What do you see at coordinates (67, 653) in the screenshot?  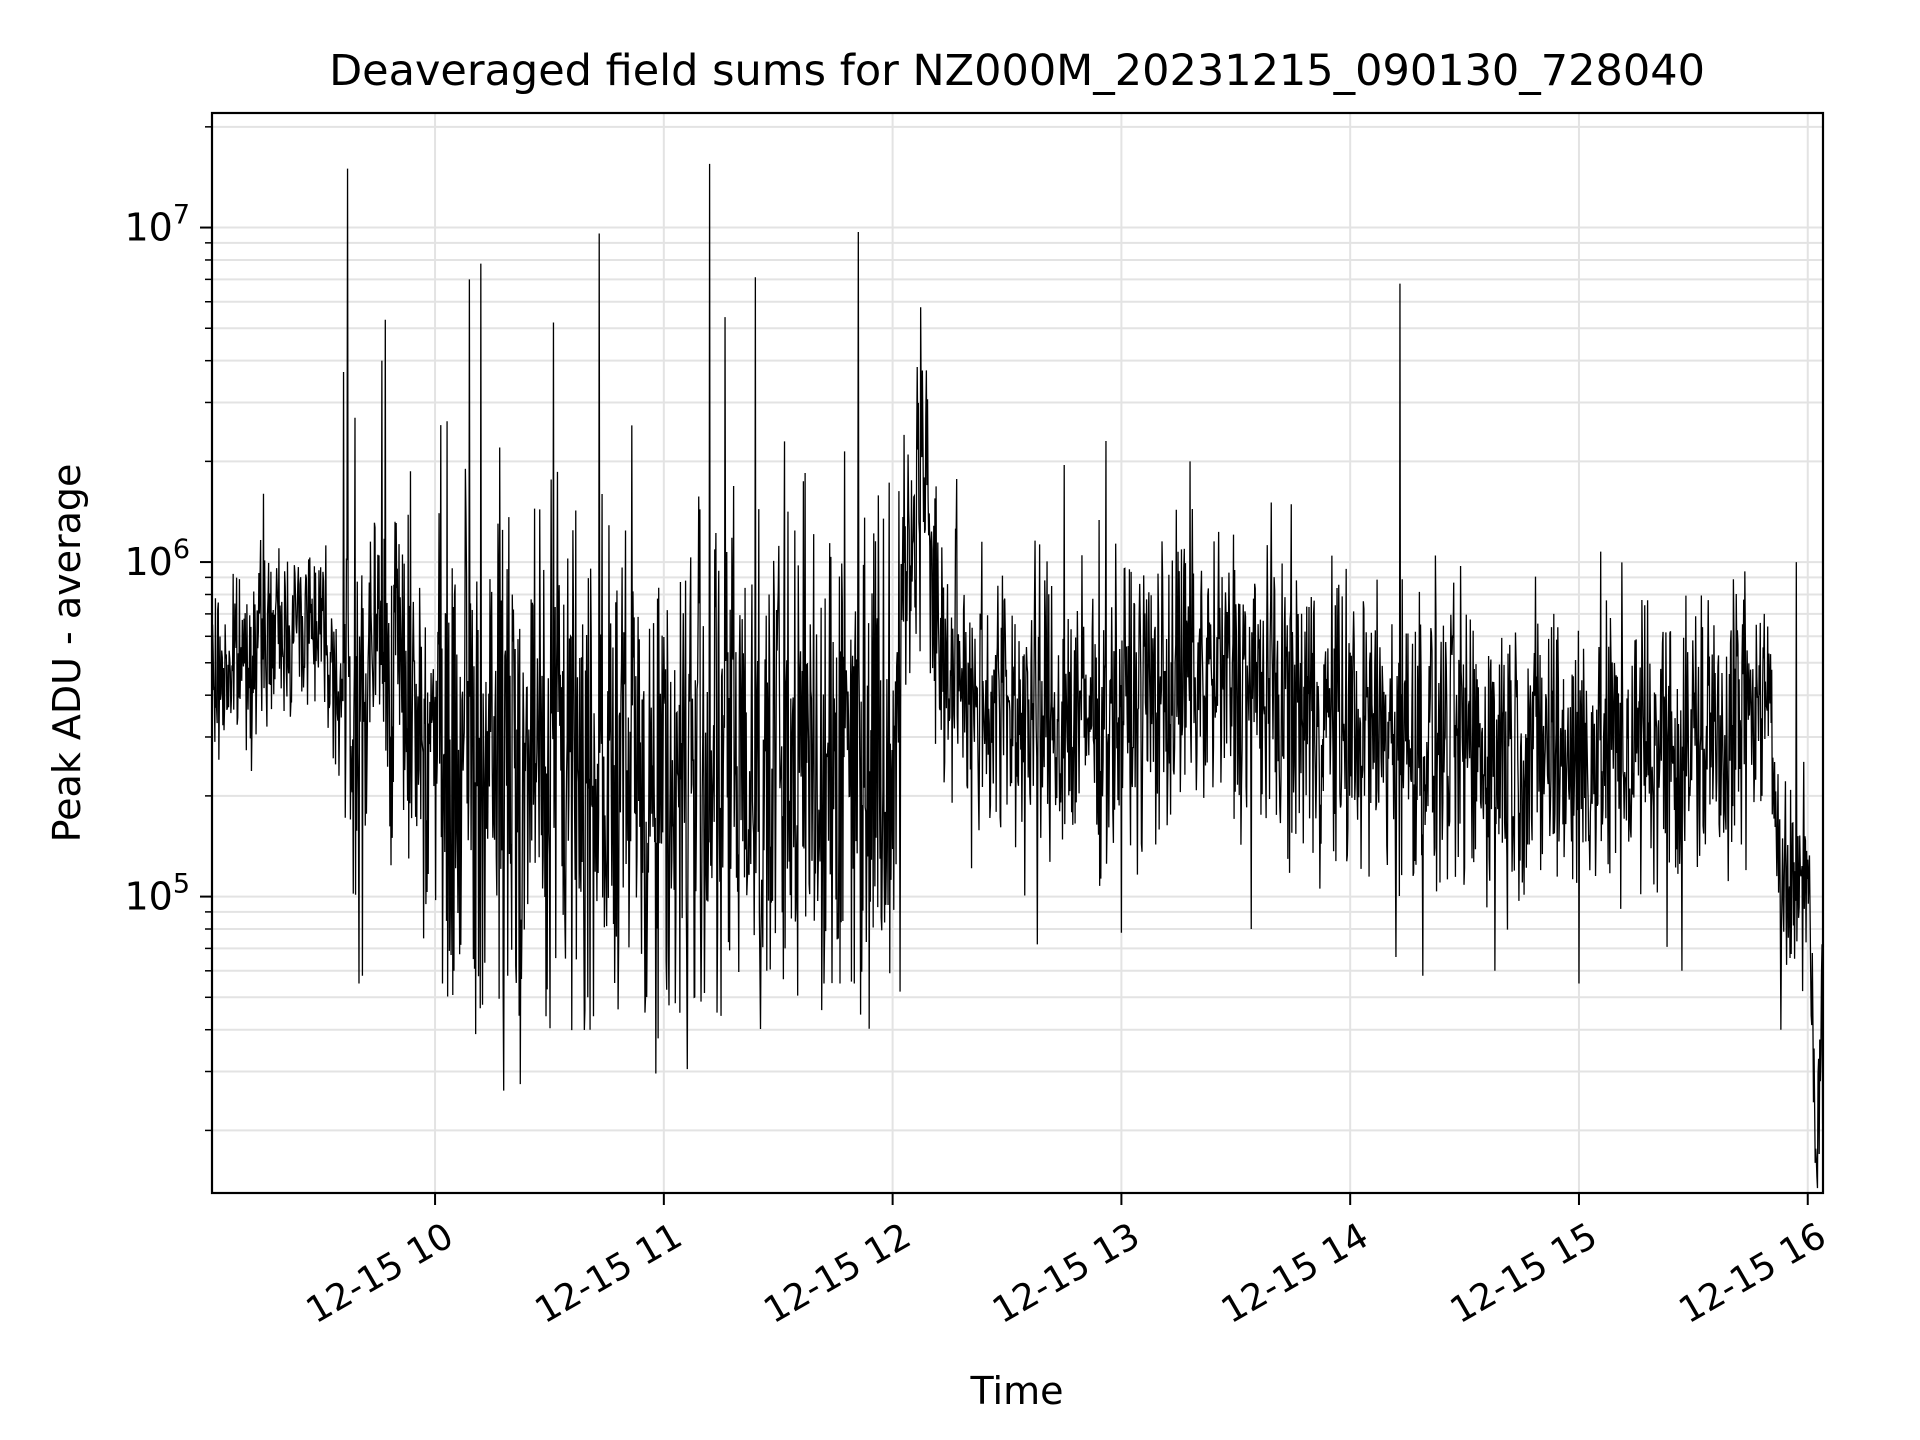 I see `y-axis-label: Peak ADU - average` at bounding box center [67, 653].